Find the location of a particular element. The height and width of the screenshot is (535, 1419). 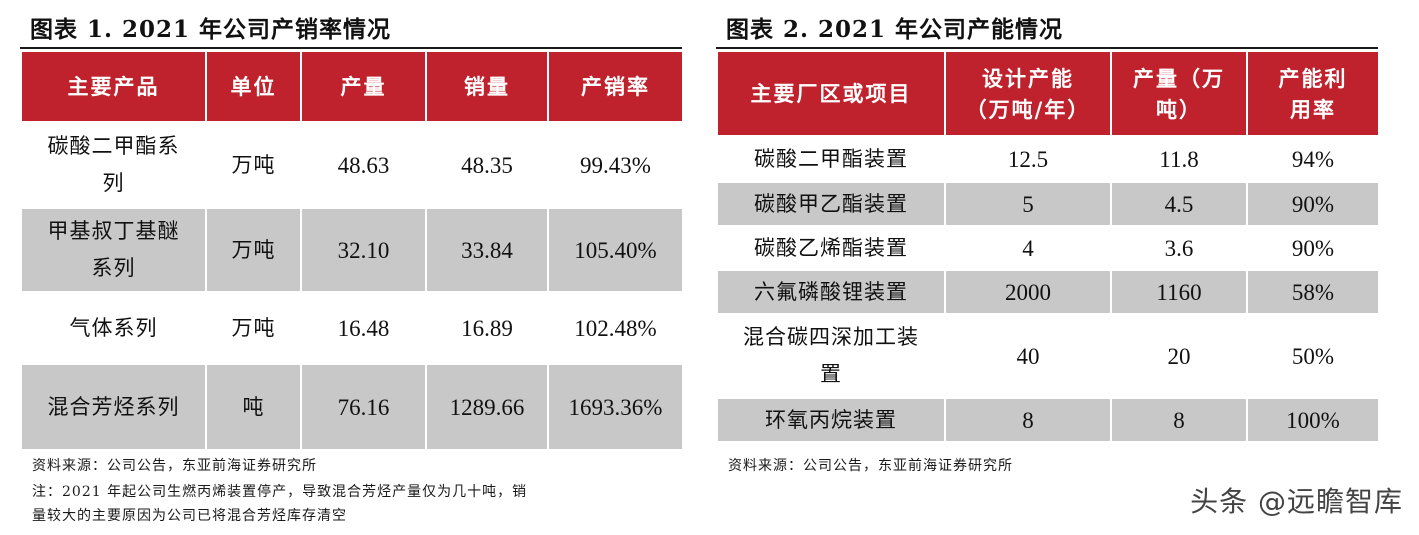

table-header-row: 主要厂区或项目 设计产能（万吨/年） 产量（万吨） 产能利用率 is located at coordinates (1048, 94).